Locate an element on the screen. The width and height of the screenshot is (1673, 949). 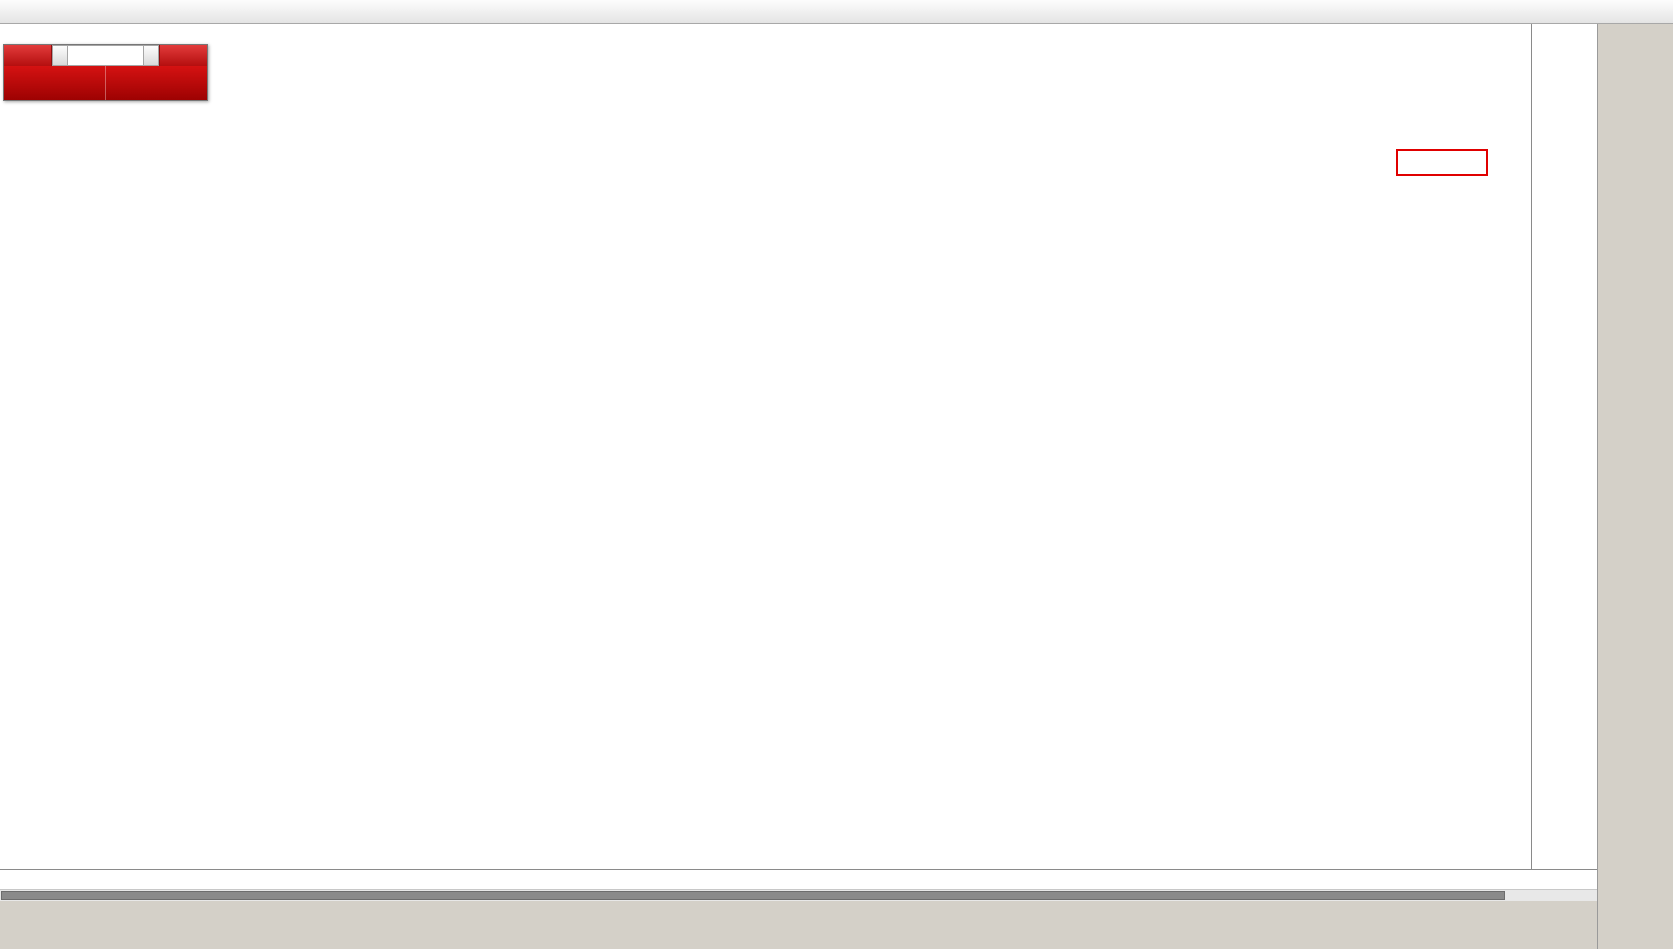
window-gutter-right is located at coordinates (1635, 486).